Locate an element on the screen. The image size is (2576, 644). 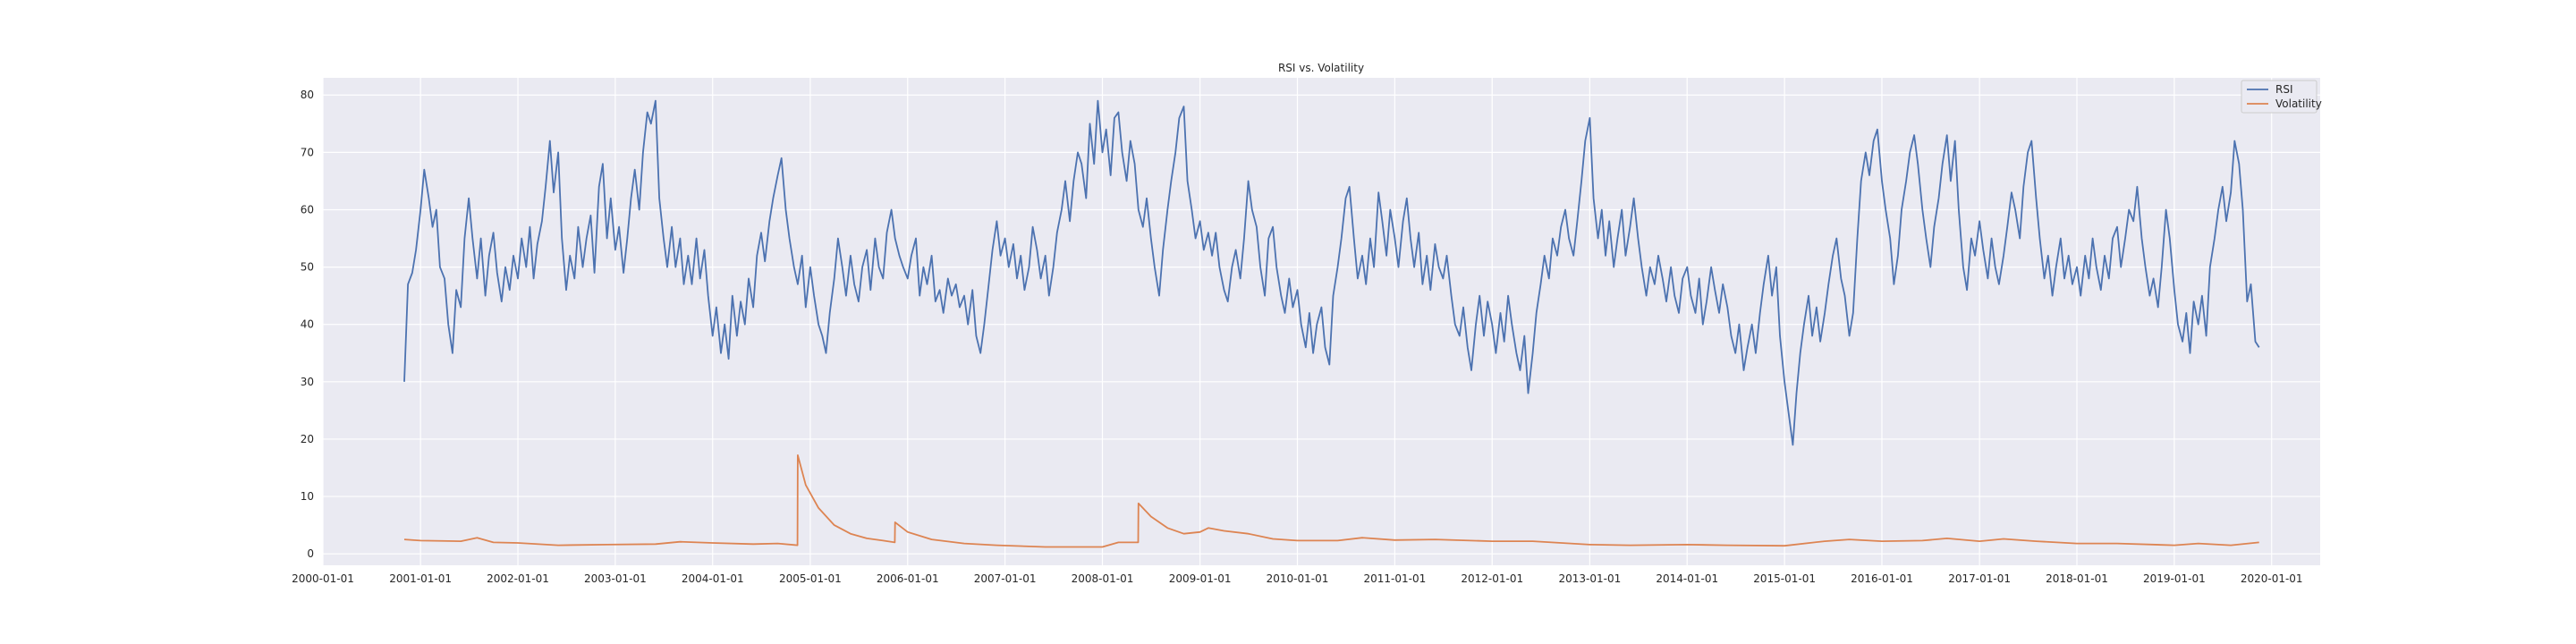
legend-box is located at coordinates (2279, 97).